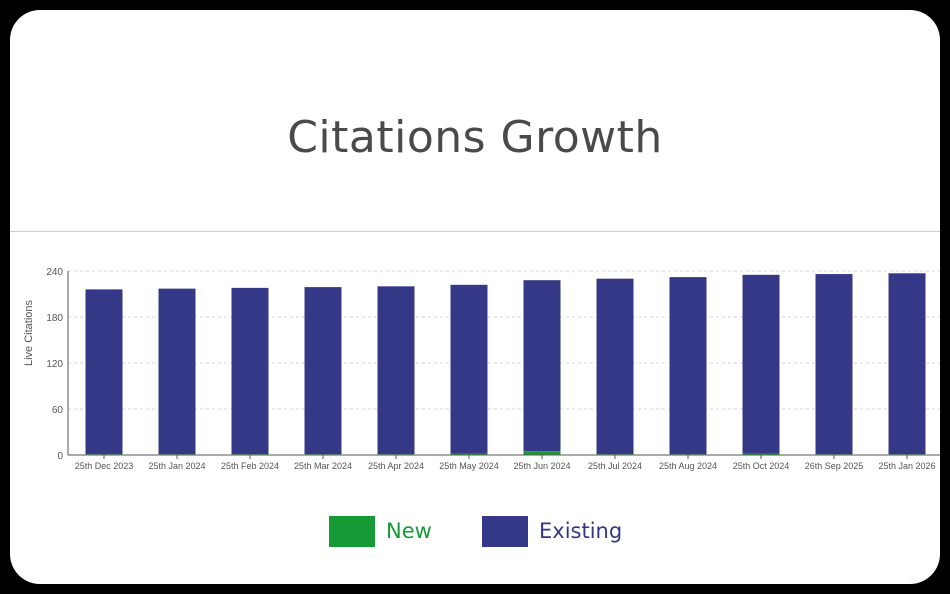  Describe the element at coordinates (834, 466) in the screenshot. I see `x-tick-label-10: 26th Sep 2025` at that location.